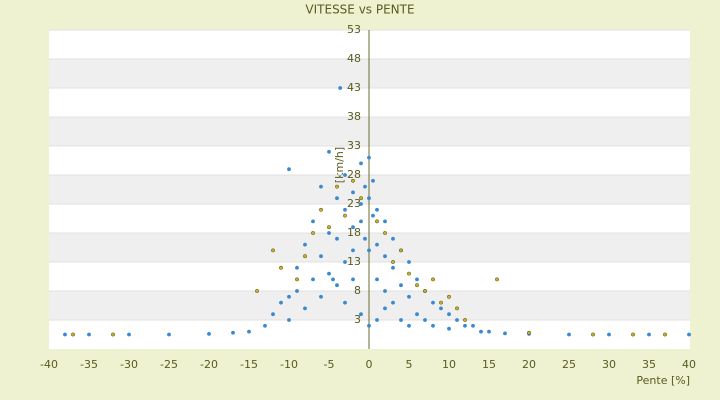 This screenshot has height=400, width=720. What do you see at coordinates (449, 364) in the screenshot?
I see `x-tick-label: 10` at bounding box center [449, 364].